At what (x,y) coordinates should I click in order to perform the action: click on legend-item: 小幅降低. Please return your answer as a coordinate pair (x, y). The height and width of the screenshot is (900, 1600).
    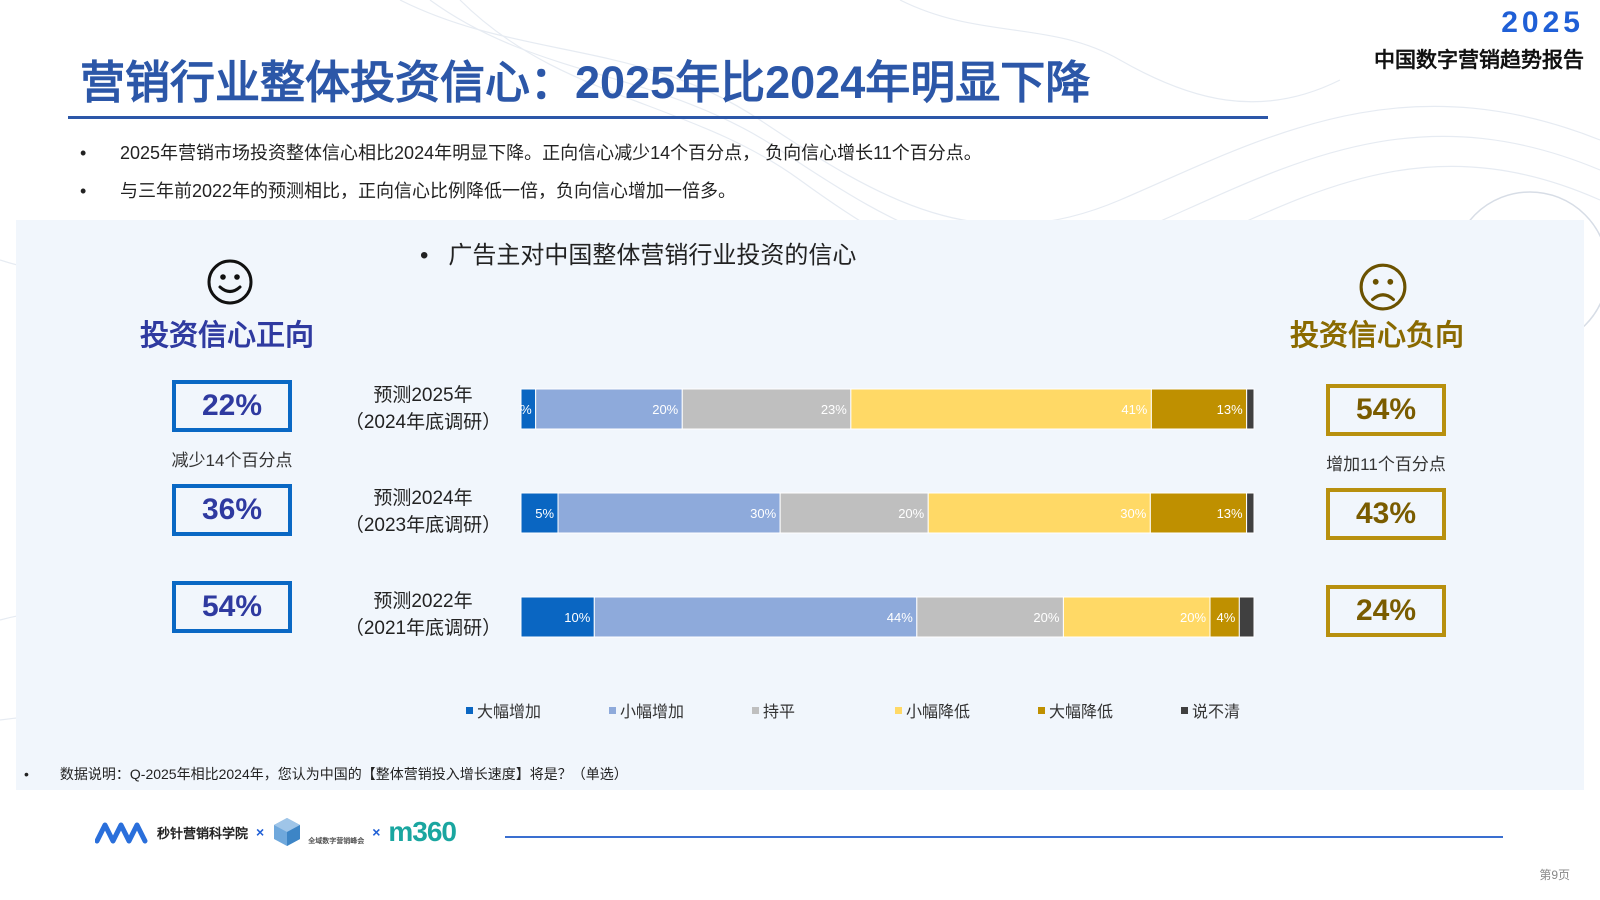
    Looking at the image, I should click on (966, 710).